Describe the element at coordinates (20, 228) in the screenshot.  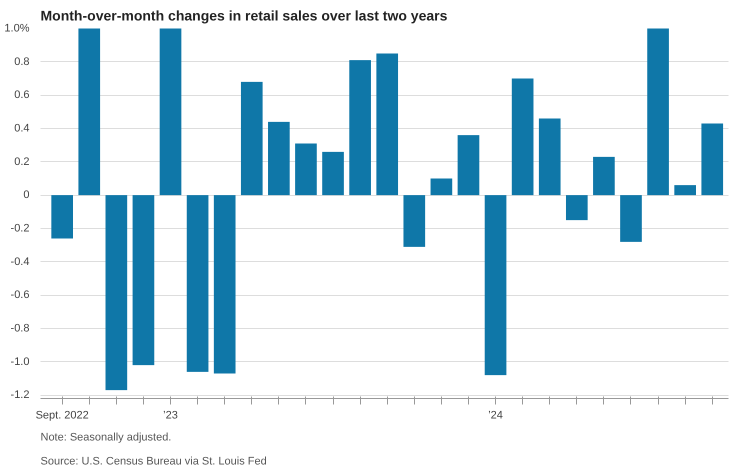
I see `y-tick-label: -0.2` at that location.